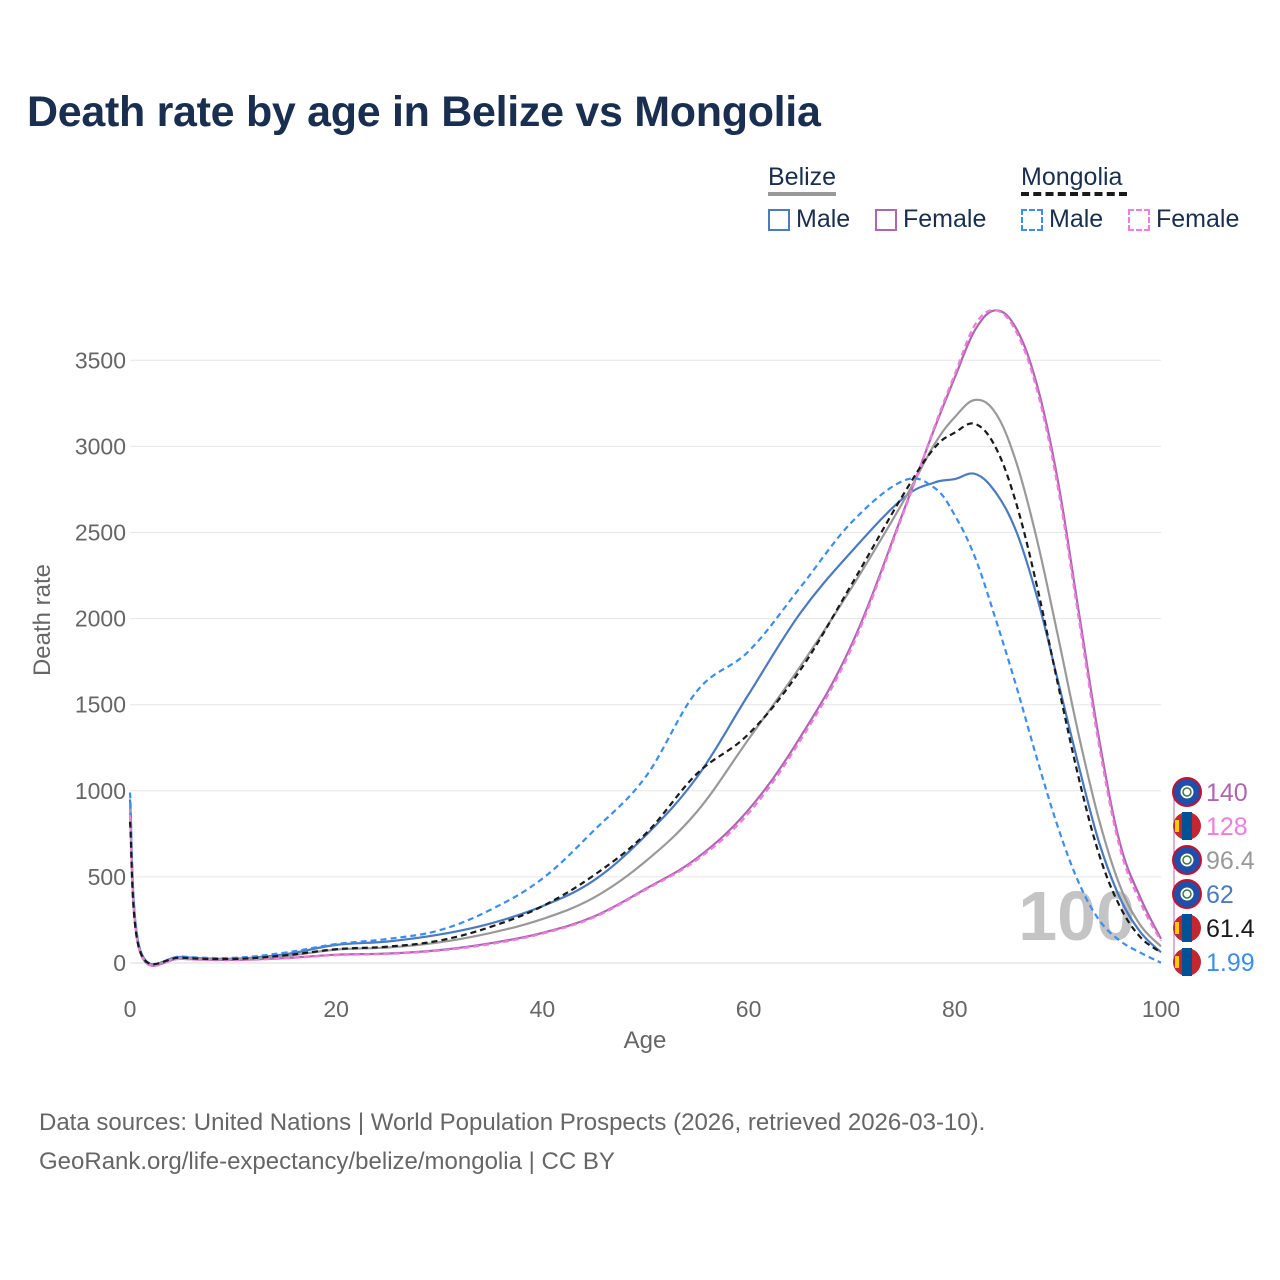 This screenshot has height=1280, width=1280. I want to click on legend-swatch-mongolia-female, so click(1139, 219).